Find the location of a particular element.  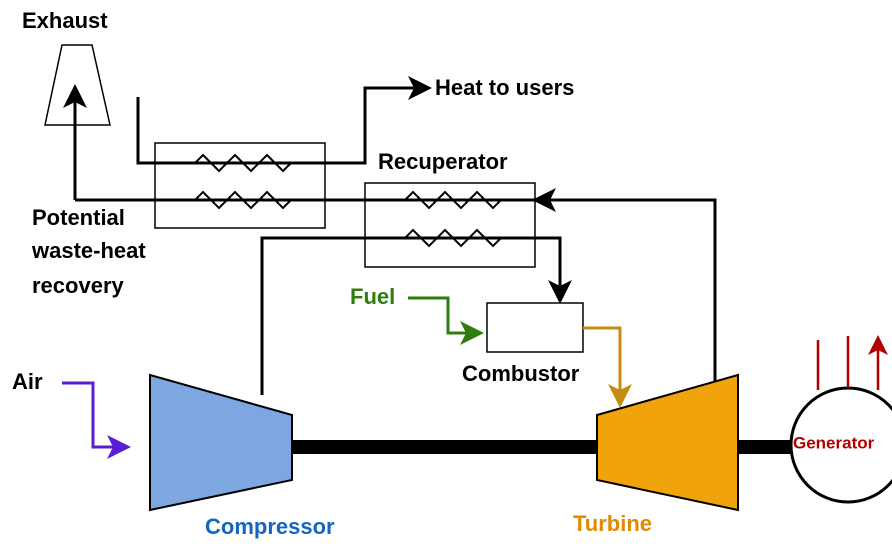

waste-heat-label: Potential is located at coordinates (78, 217).